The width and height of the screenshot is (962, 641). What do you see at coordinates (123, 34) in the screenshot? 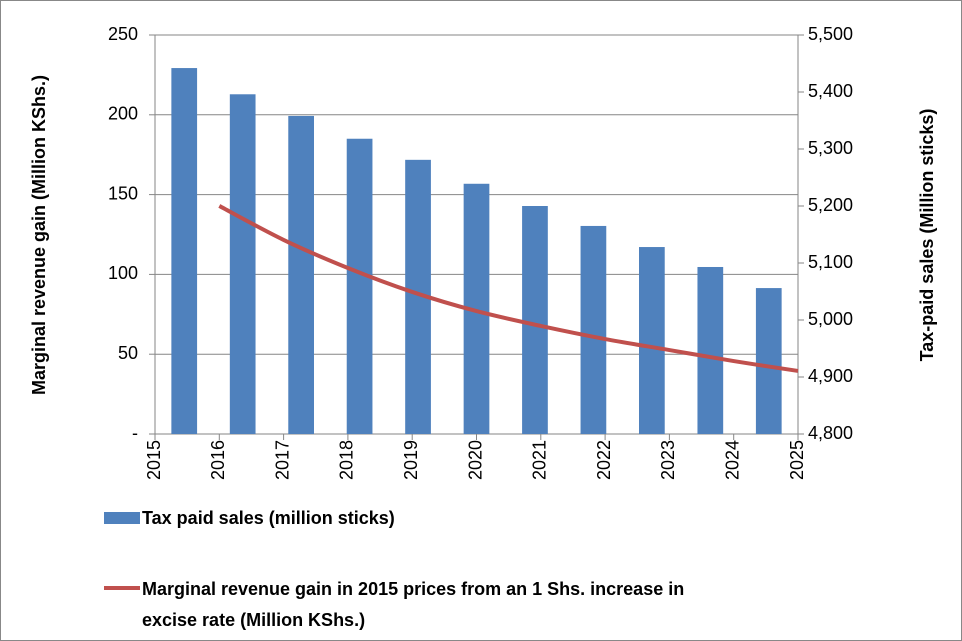
I see `y-tick-label: 250` at bounding box center [123, 34].